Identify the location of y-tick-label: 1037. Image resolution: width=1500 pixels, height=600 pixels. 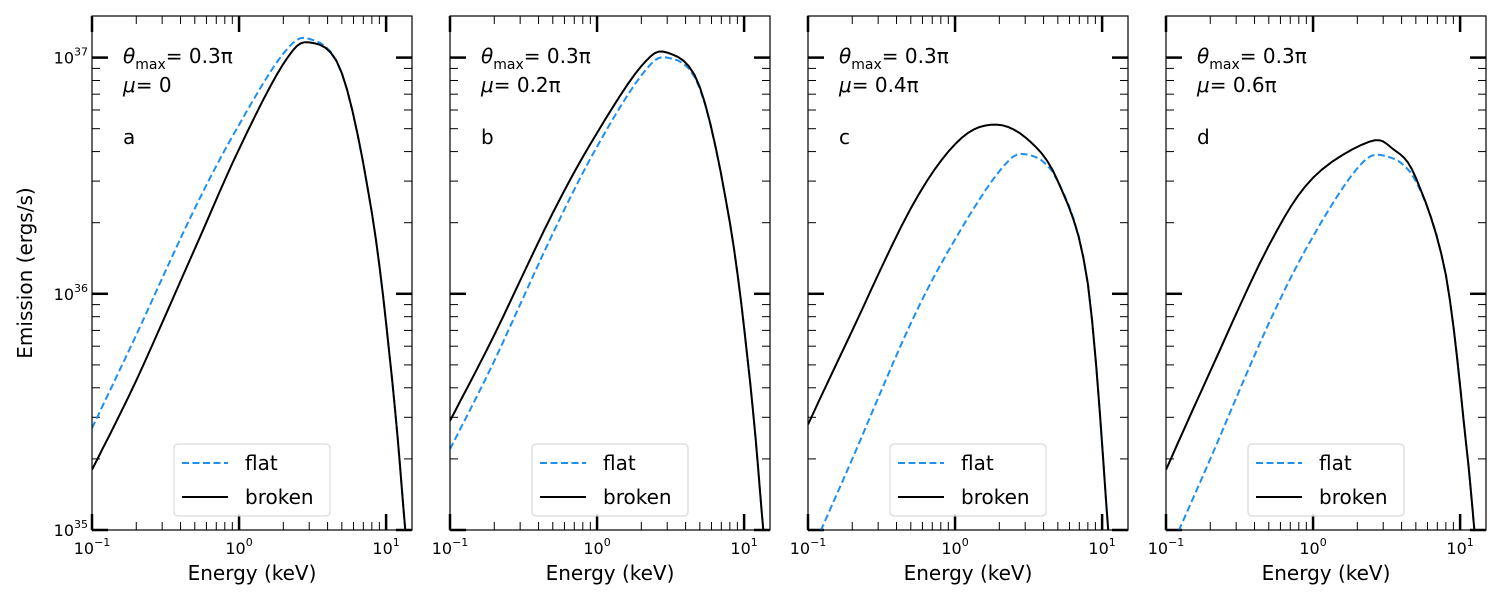
(71, 57).